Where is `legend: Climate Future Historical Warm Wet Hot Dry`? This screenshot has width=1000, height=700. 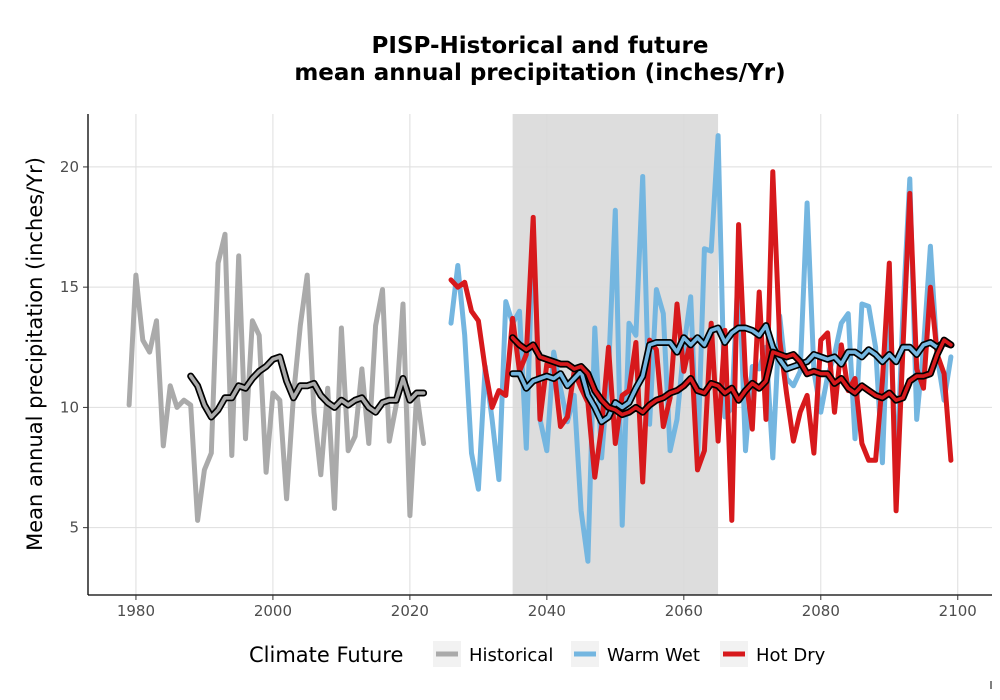
legend: Climate Future Historical Warm Wet Hot Dry is located at coordinates (537, 654).